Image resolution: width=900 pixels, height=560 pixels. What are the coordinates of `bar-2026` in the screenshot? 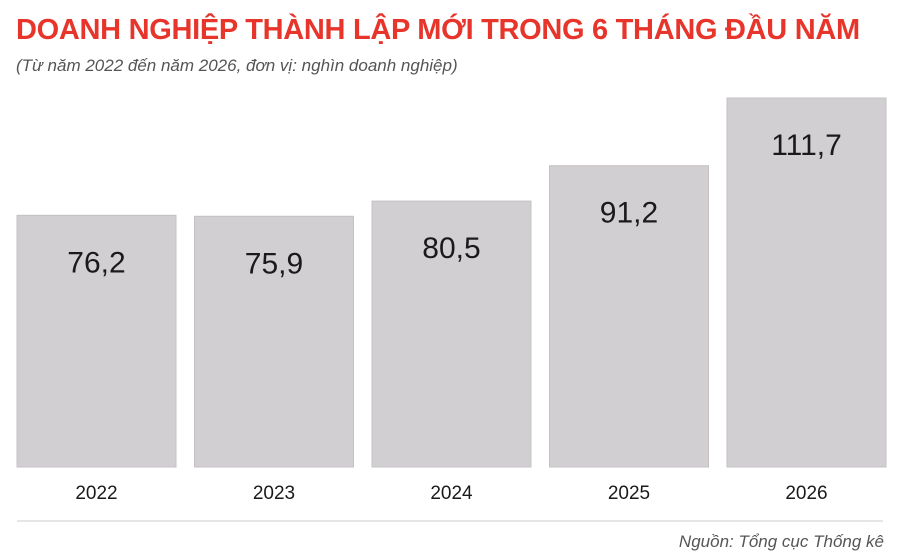 It's located at (806, 282).